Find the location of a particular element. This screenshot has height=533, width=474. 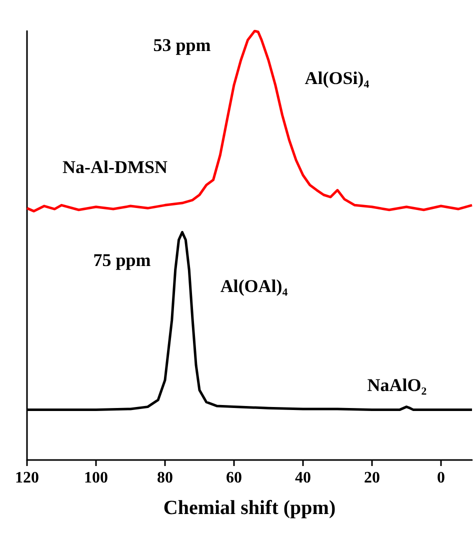

annotation: 53 ppm is located at coordinates (182, 45).